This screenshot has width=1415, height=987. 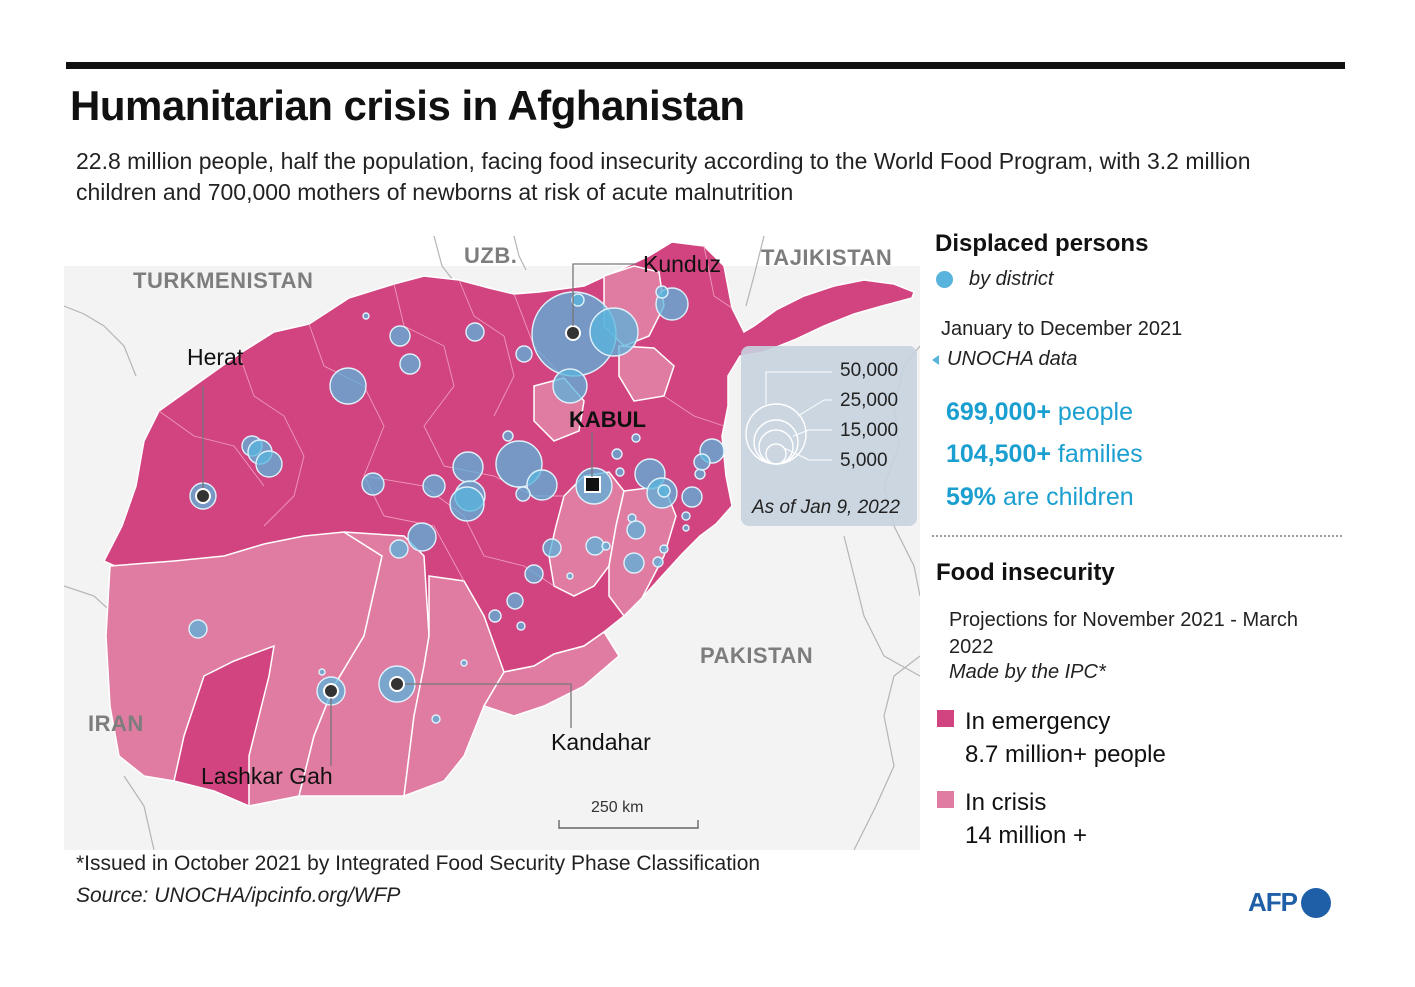 What do you see at coordinates (331, 691) in the screenshot?
I see `lashkar-gah-marker` at bounding box center [331, 691].